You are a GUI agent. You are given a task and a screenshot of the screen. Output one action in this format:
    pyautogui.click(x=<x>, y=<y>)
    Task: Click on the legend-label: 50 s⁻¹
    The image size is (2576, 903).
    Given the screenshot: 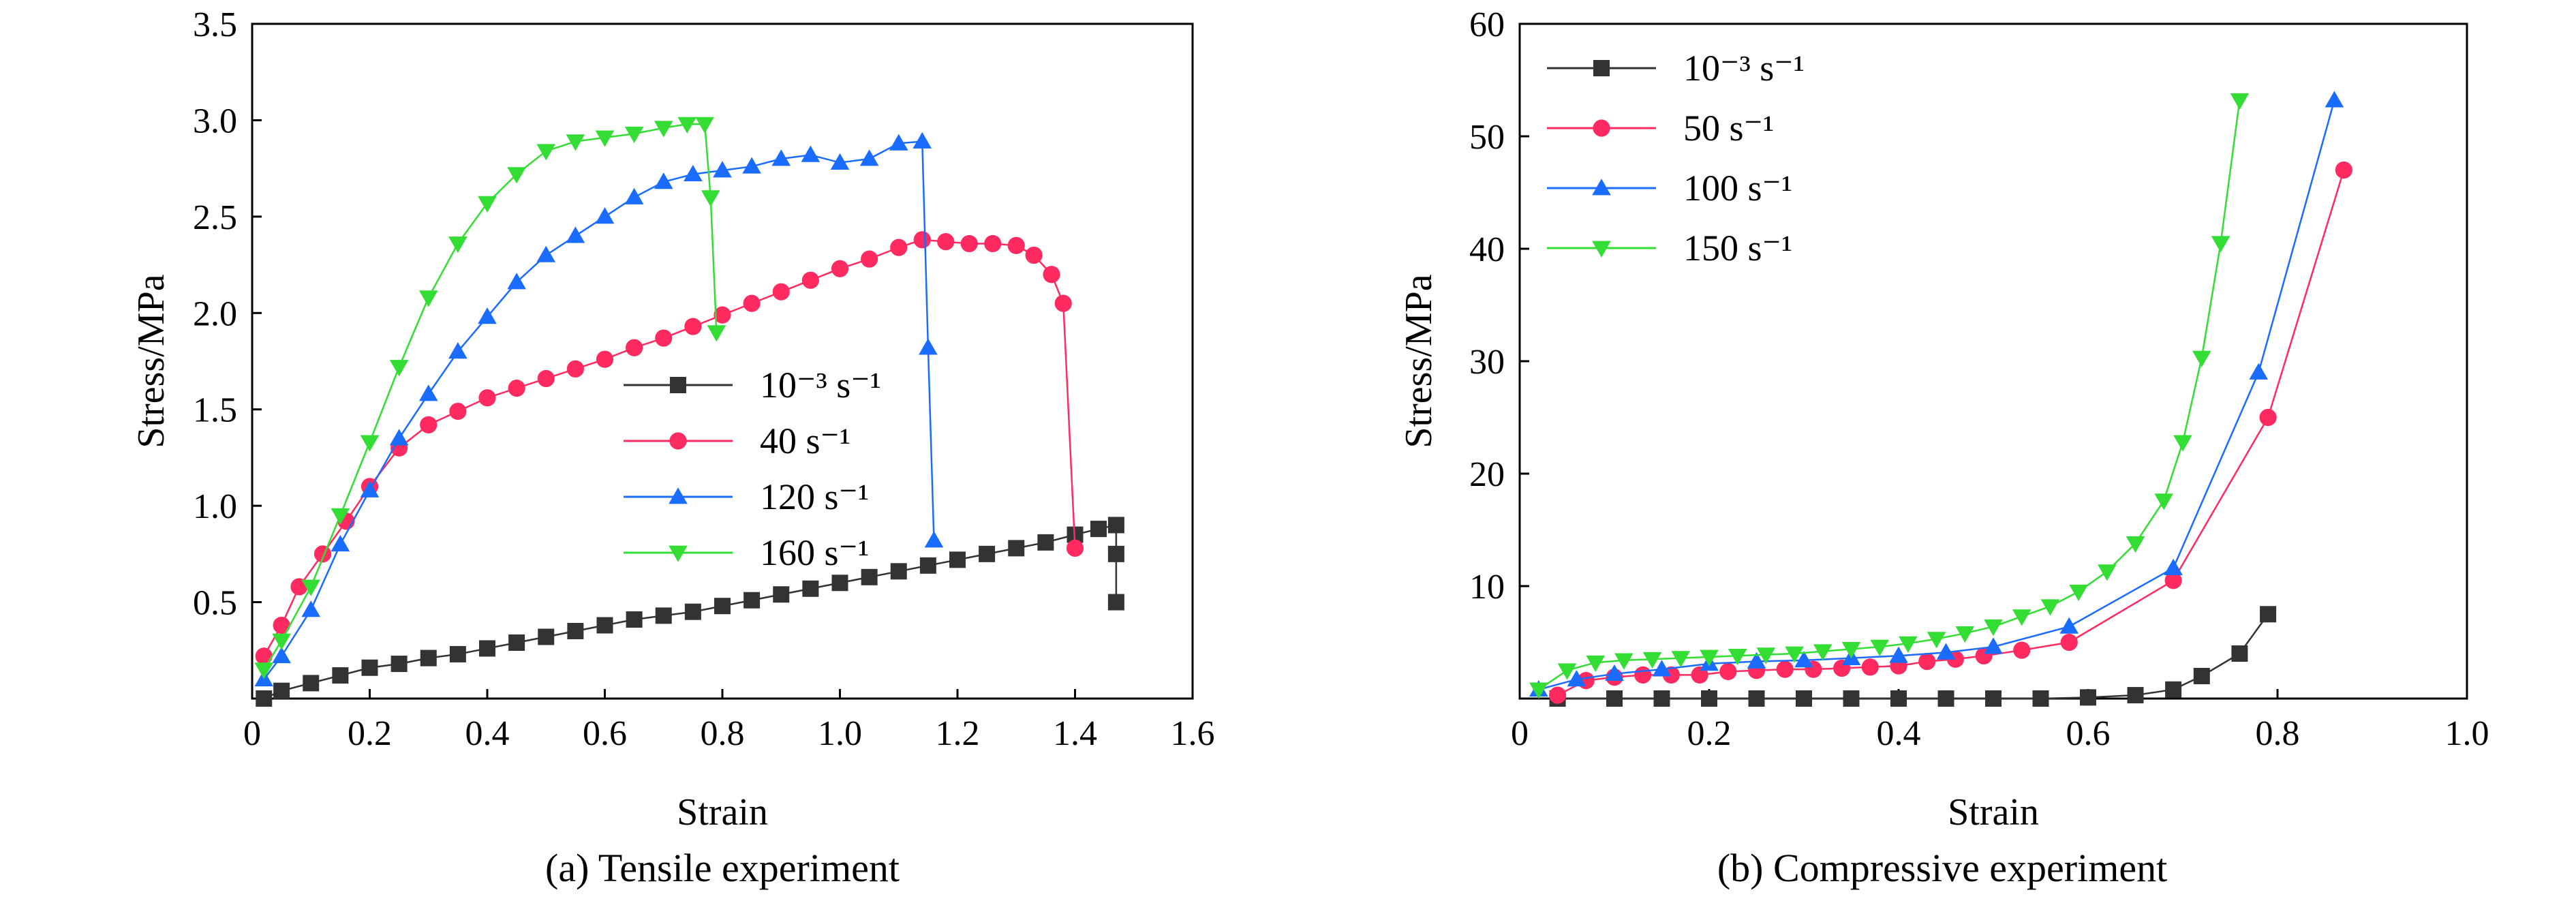 What is the action you would take?
    pyautogui.click(x=1728, y=128)
    